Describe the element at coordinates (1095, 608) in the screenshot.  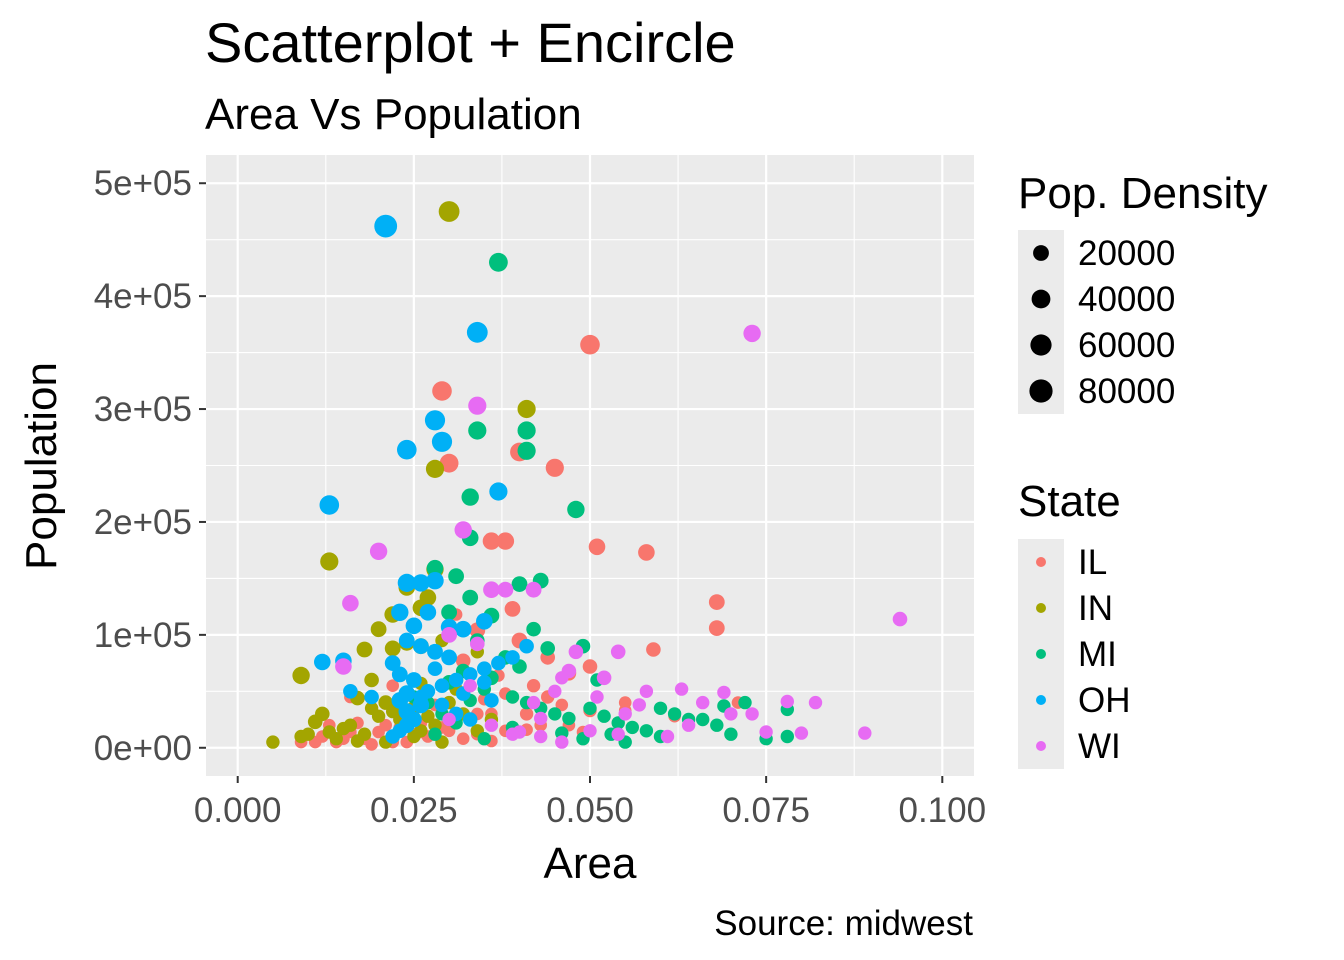
I see `color-legend-label: IN` at that location.